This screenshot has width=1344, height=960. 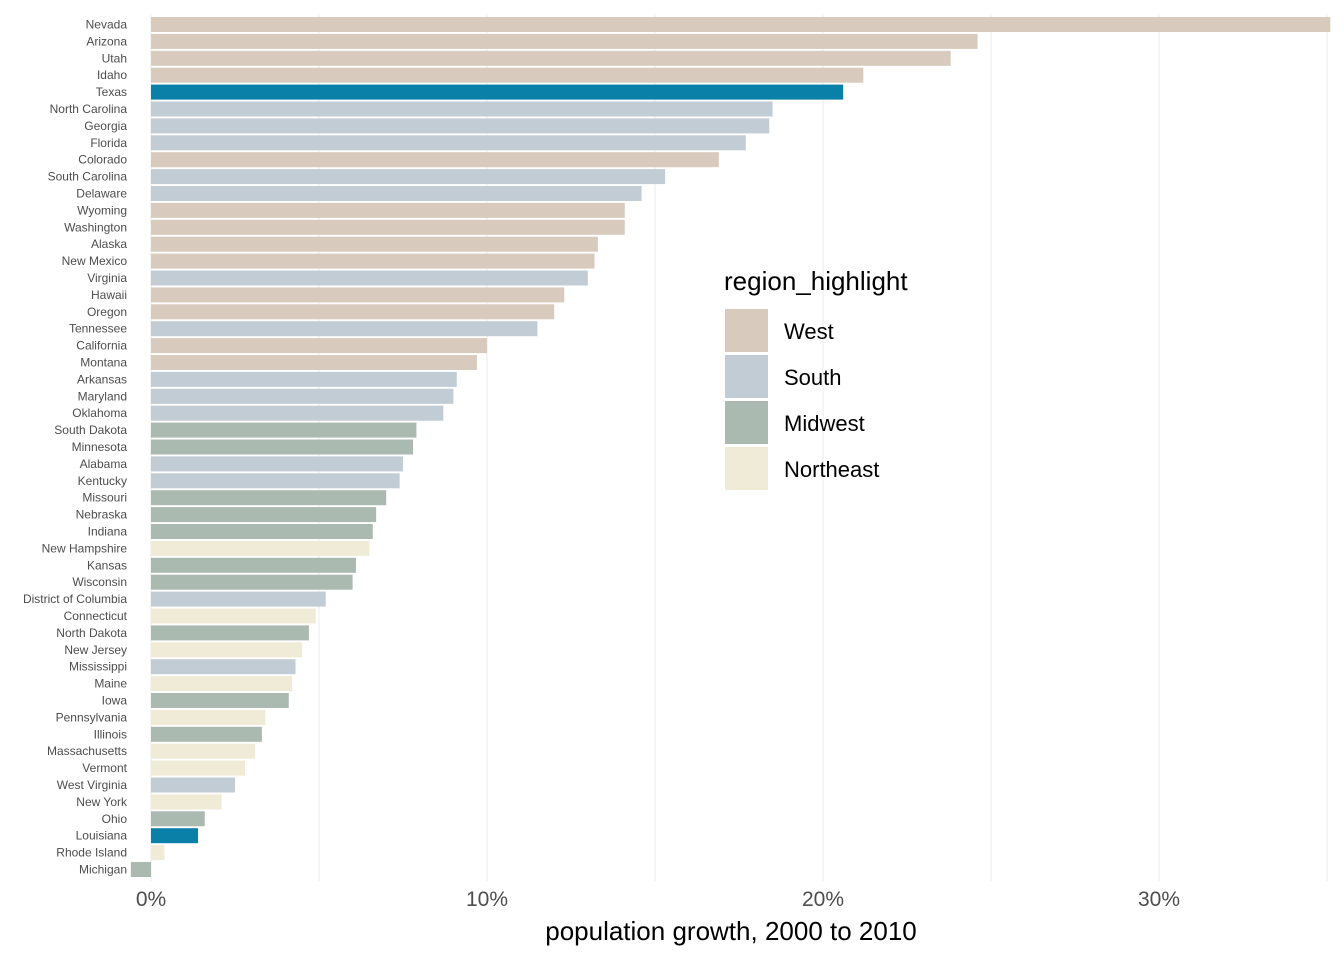 I want to click on x-tick-label: 30%, so click(x=1159, y=899).